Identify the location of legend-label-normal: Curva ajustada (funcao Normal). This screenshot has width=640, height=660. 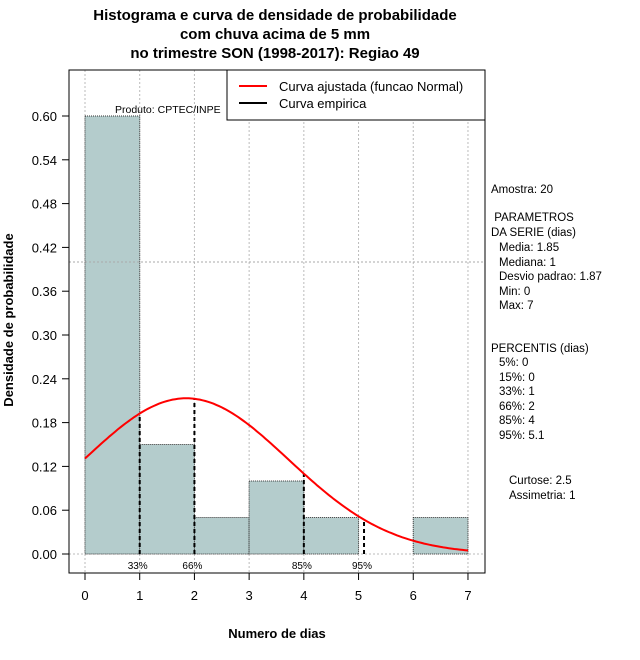
(371, 86).